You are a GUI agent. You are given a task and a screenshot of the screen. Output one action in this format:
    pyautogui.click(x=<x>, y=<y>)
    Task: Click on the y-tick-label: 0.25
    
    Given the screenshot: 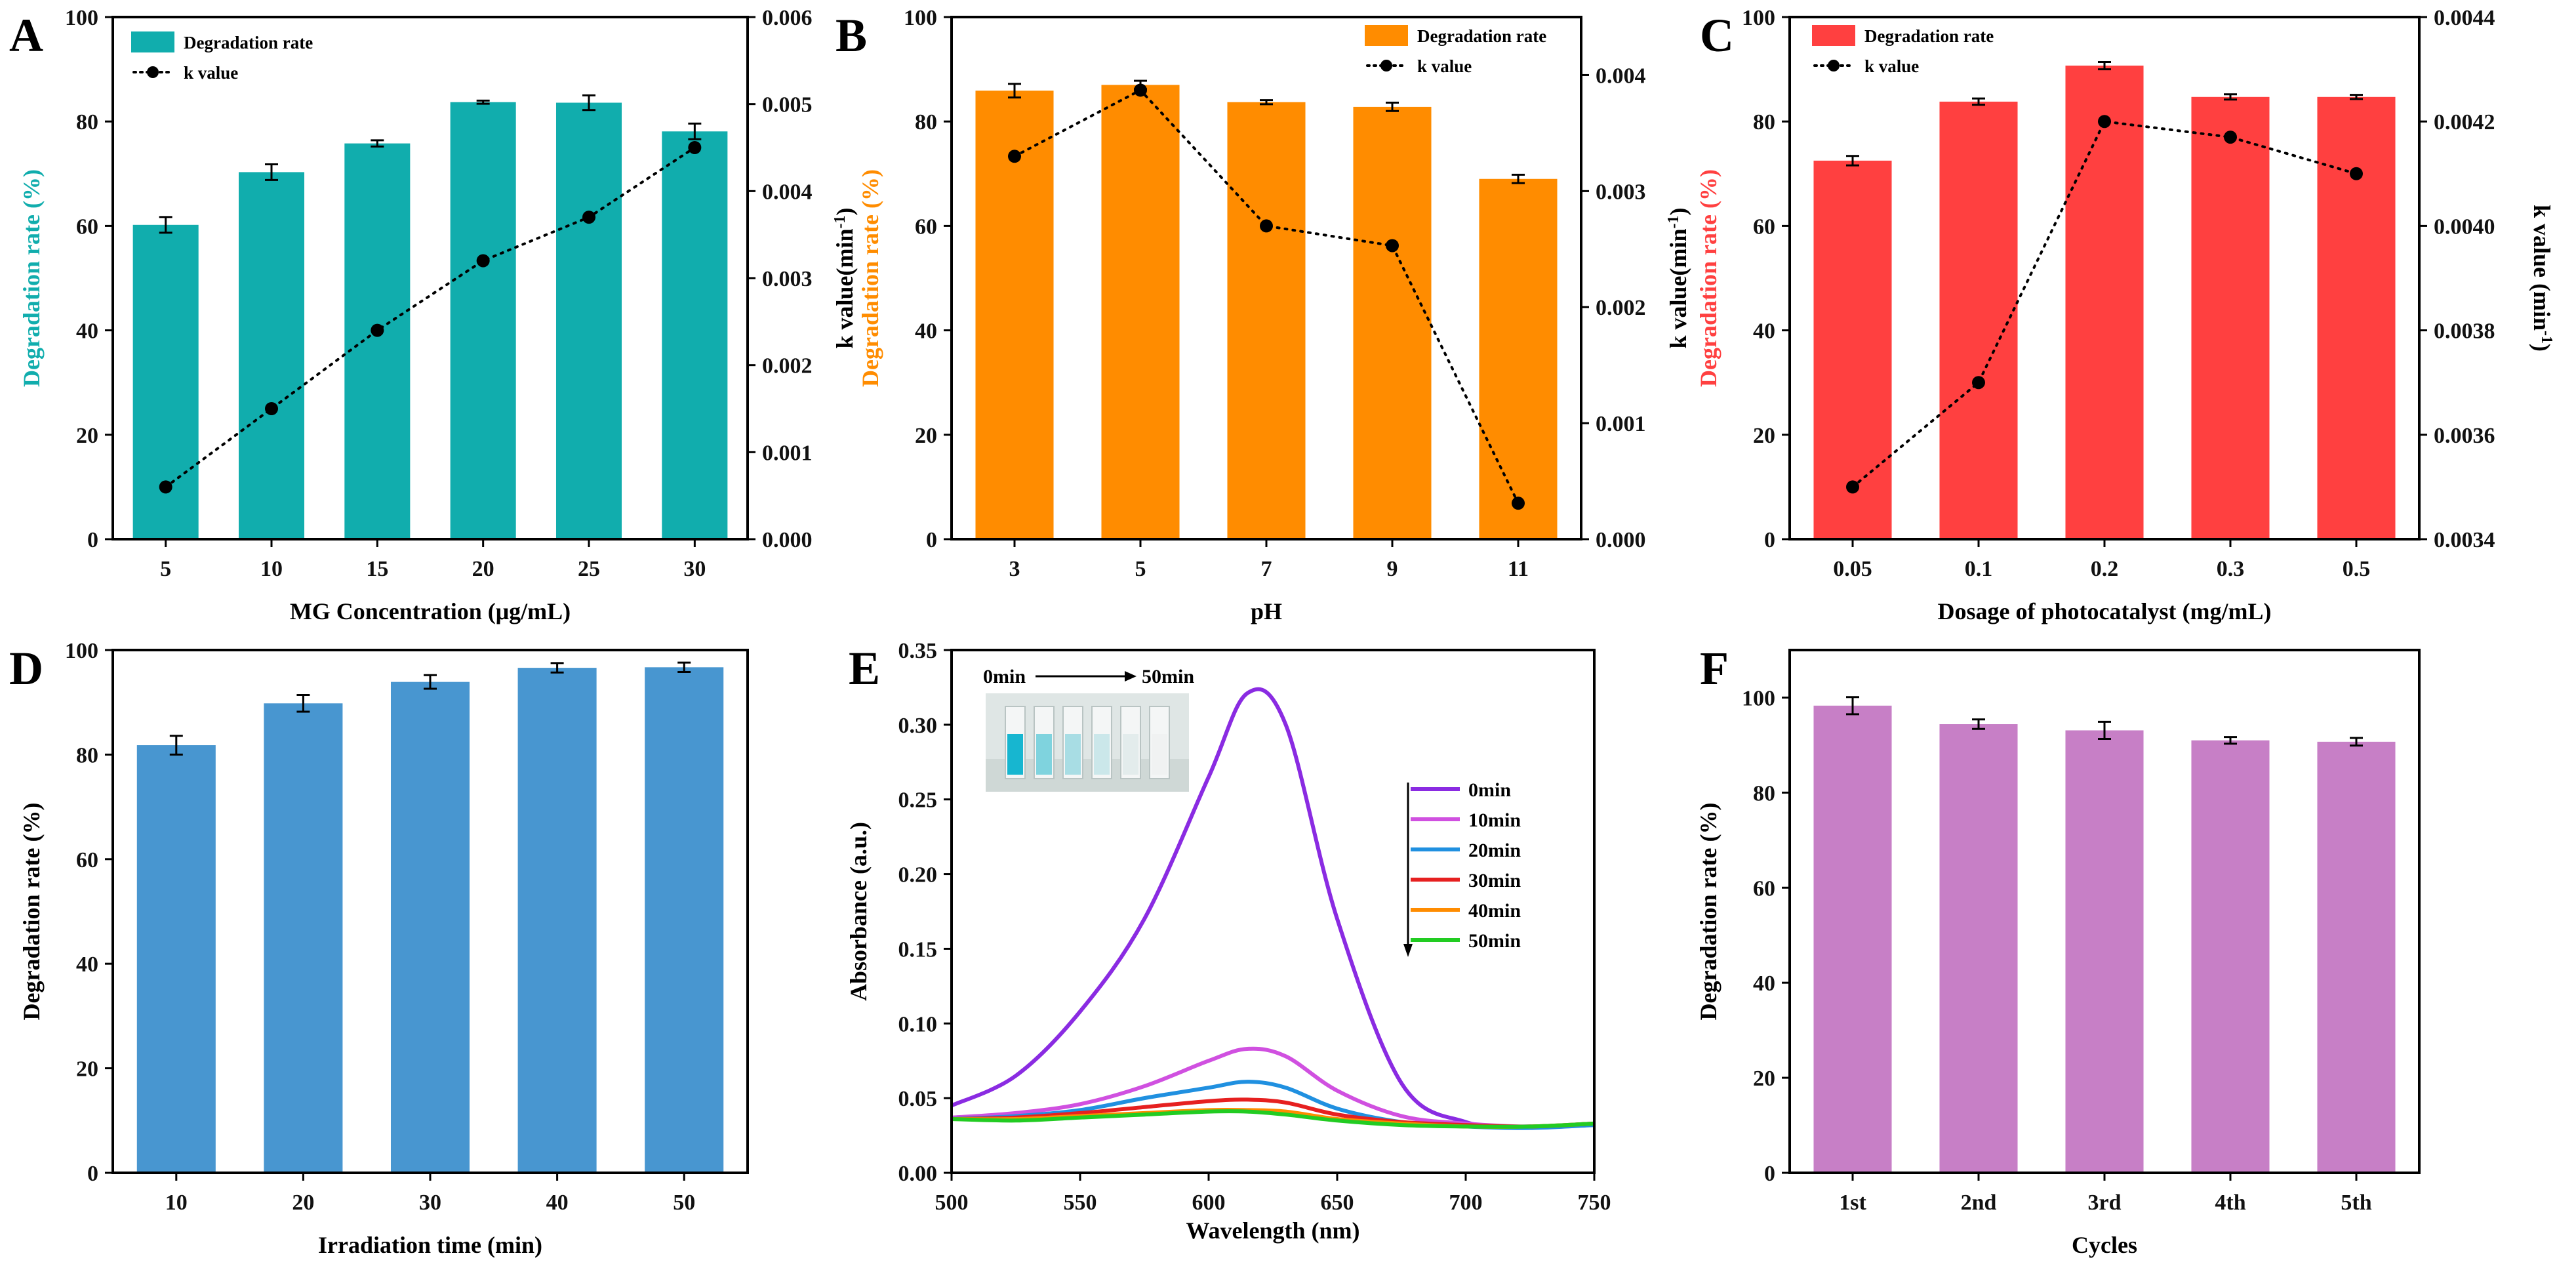 What is the action you would take?
    pyautogui.click(x=918, y=800)
    